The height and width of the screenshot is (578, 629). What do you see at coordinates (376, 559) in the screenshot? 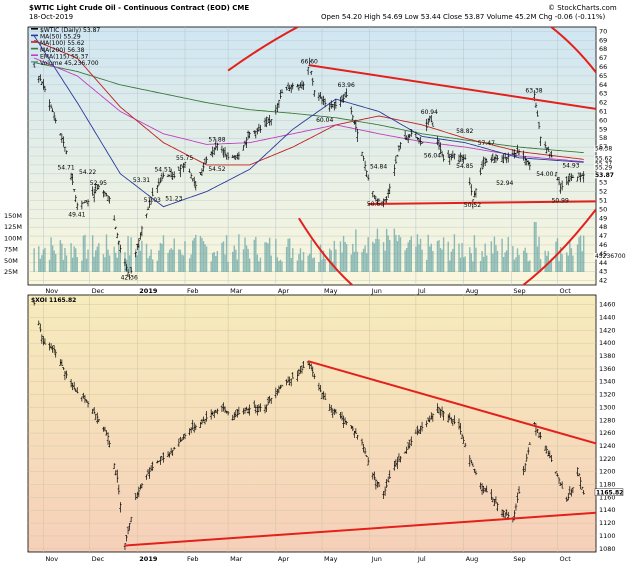
I see `bottom-x-tick-label: Jun` at bounding box center [376, 559].